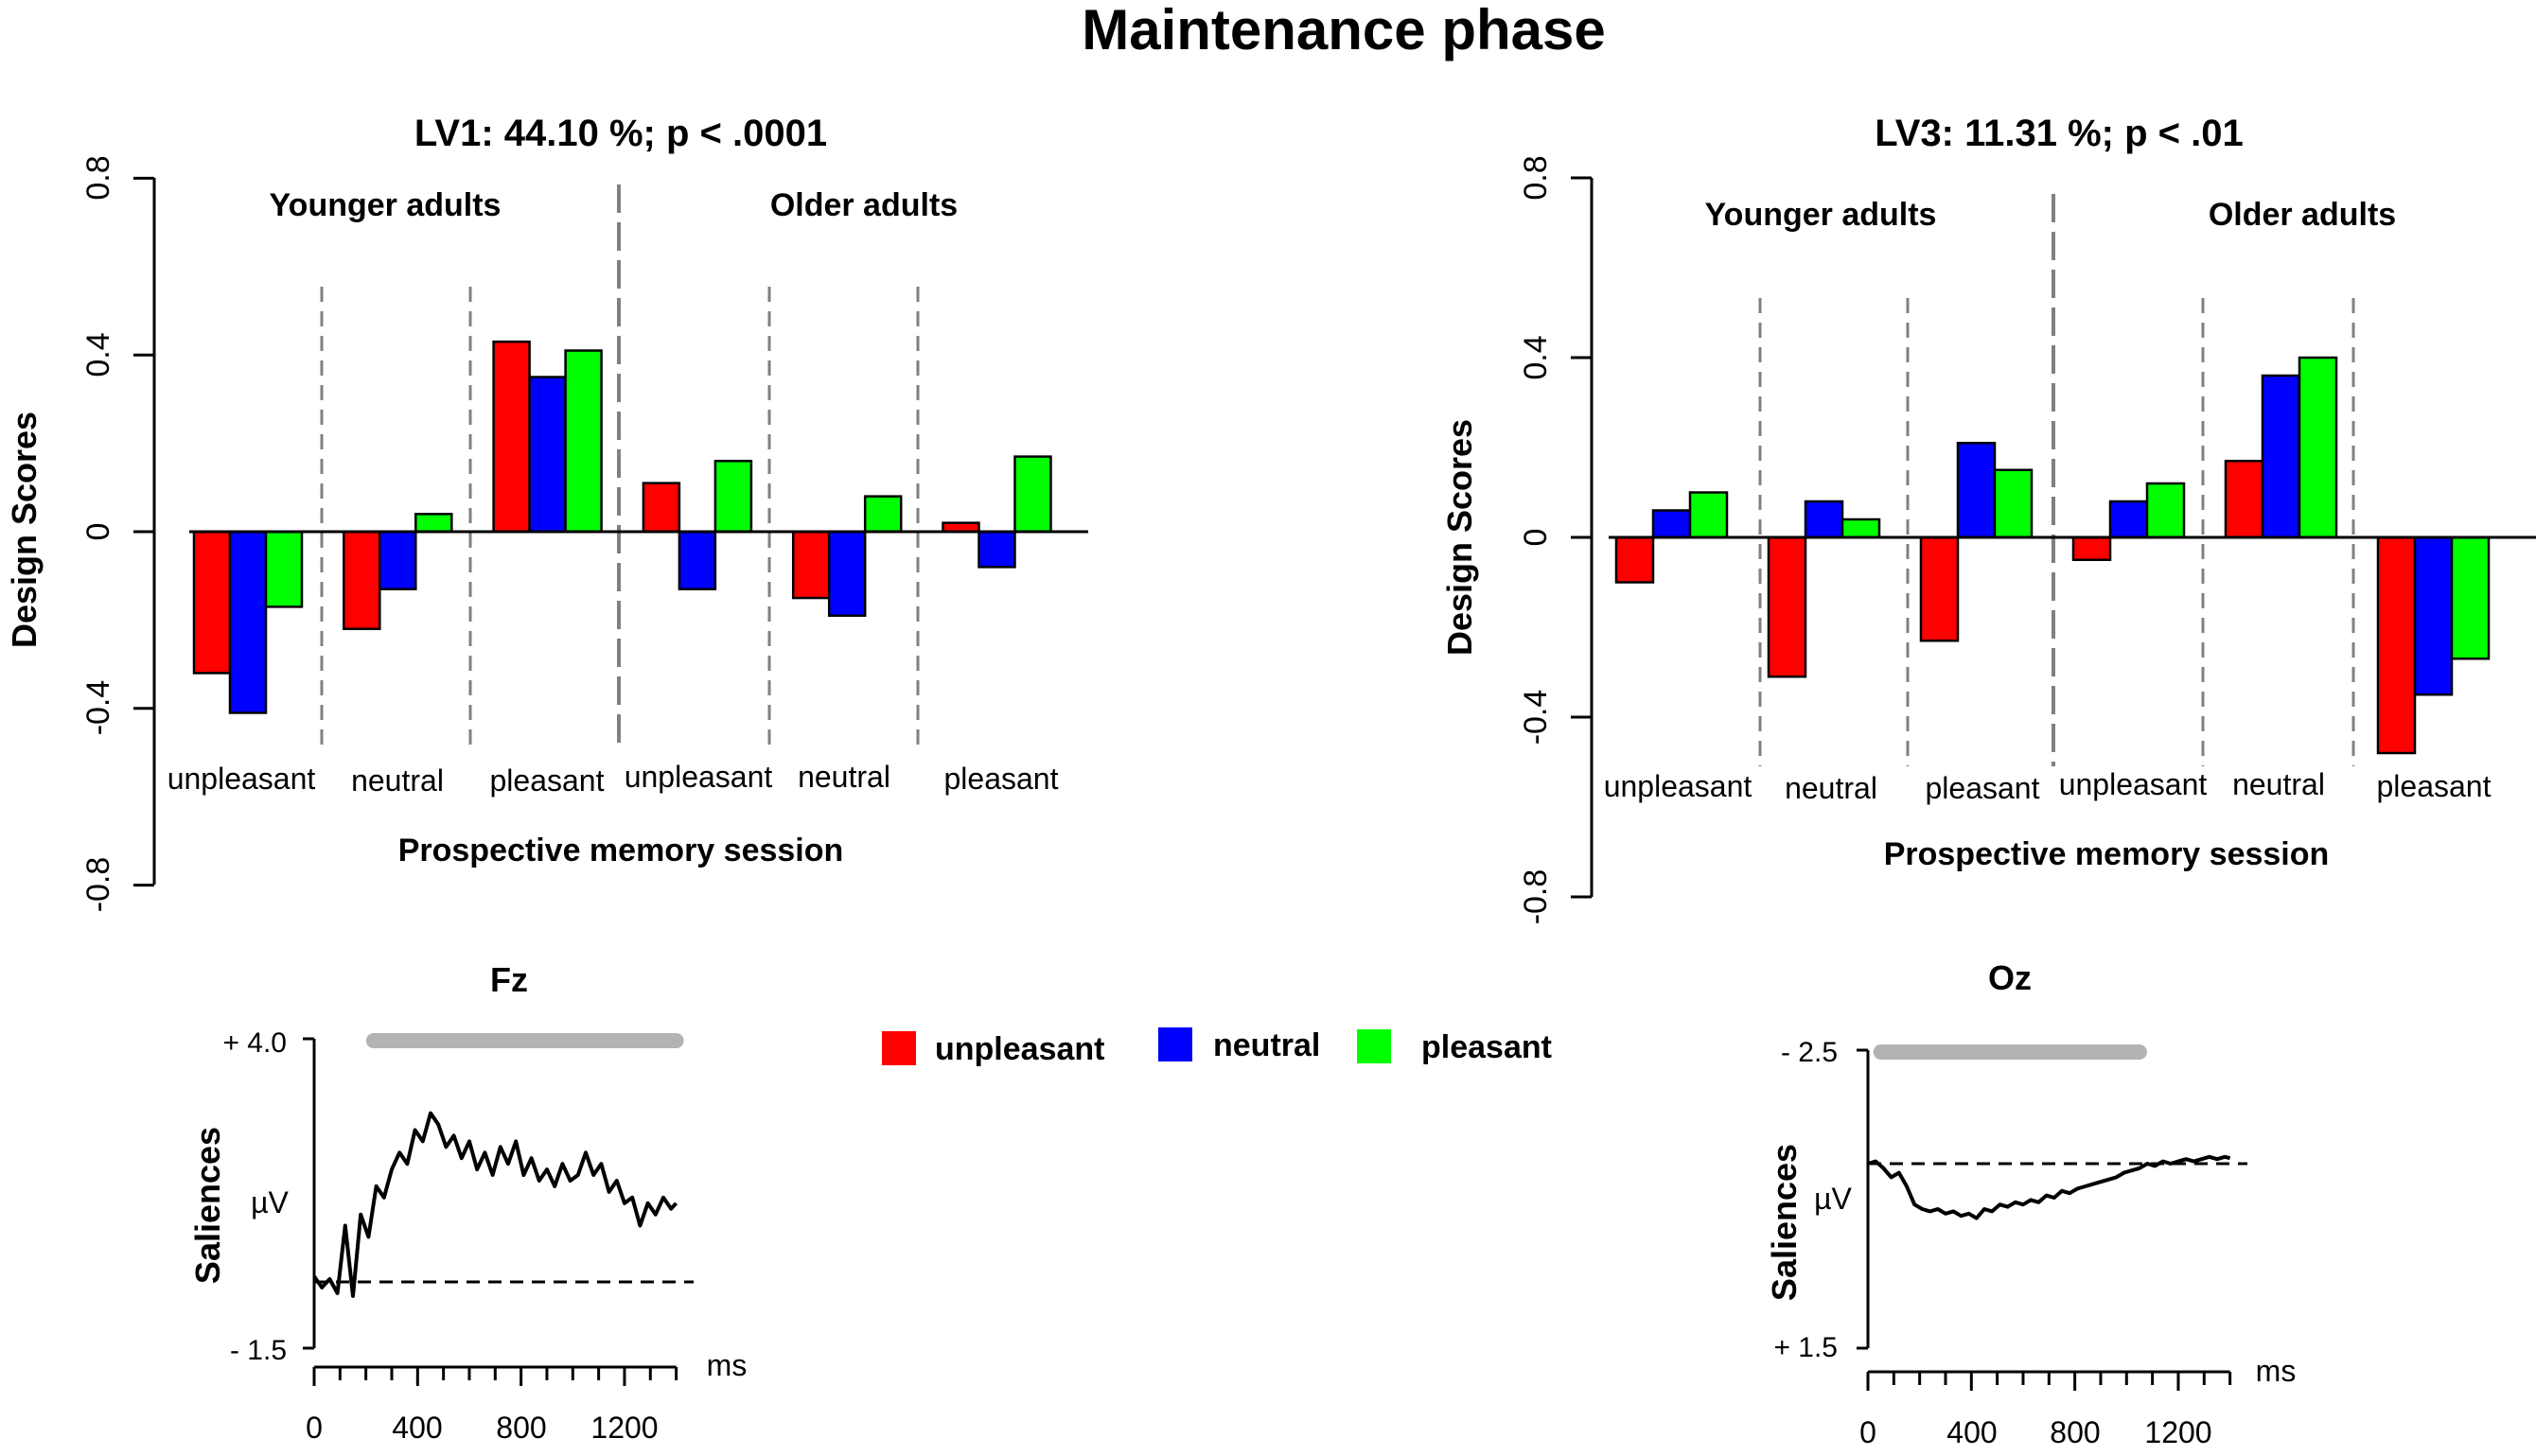 This screenshot has width=2536, height=1456. What do you see at coordinates (315, 1428) in the screenshot?
I see `fz-xtick-label-0: 0` at bounding box center [315, 1428].